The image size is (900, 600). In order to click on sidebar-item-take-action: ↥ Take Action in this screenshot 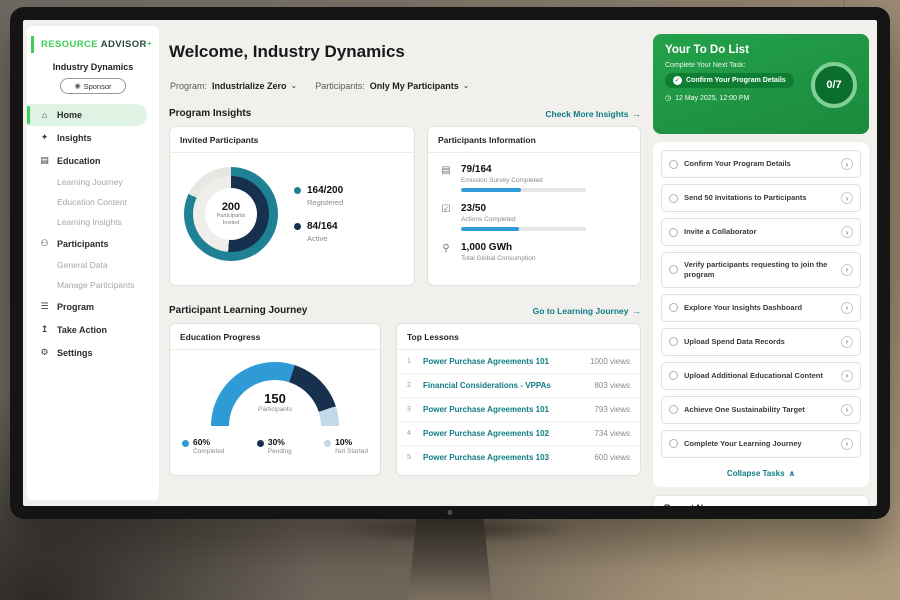, I will do `click(93, 329)`.